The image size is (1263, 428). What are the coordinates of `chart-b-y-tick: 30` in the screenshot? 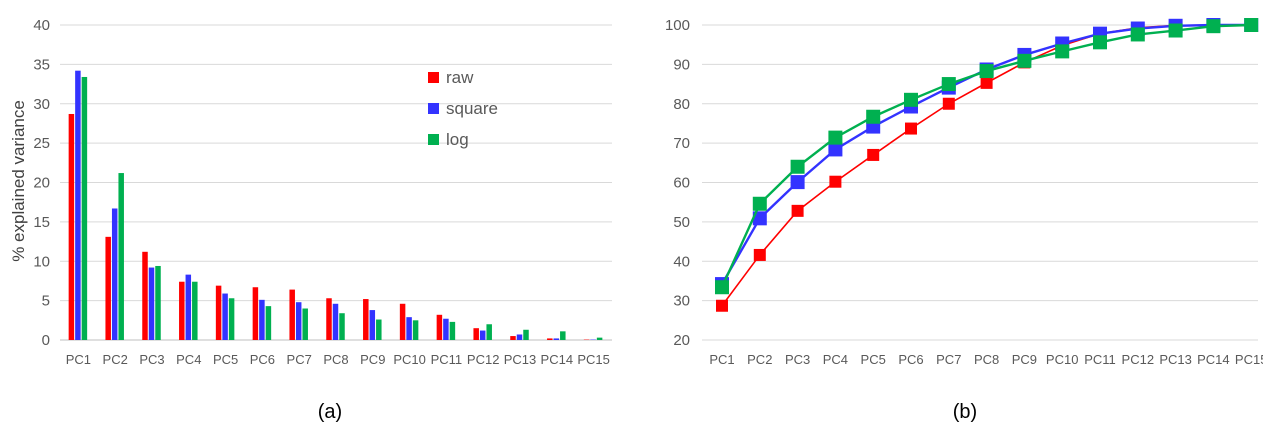 It's located at (681, 301).